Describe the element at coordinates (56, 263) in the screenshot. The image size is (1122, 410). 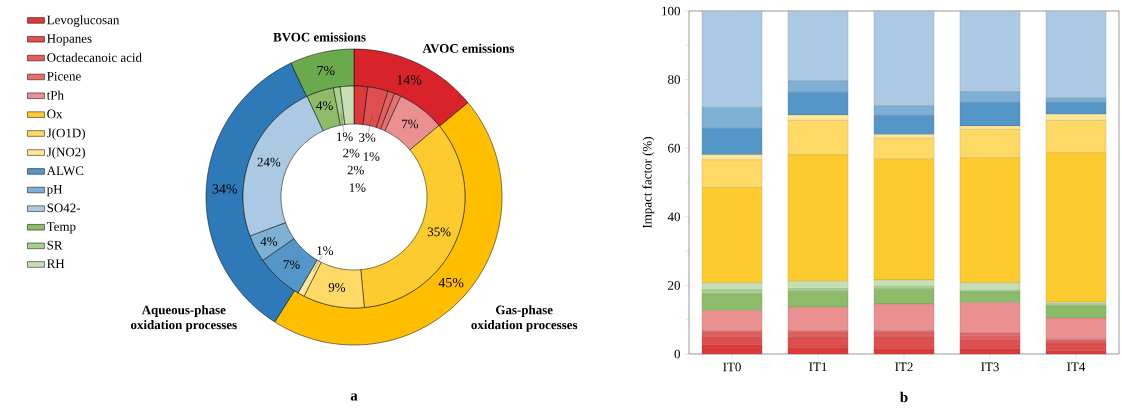
I see `legend-label: RH` at that location.